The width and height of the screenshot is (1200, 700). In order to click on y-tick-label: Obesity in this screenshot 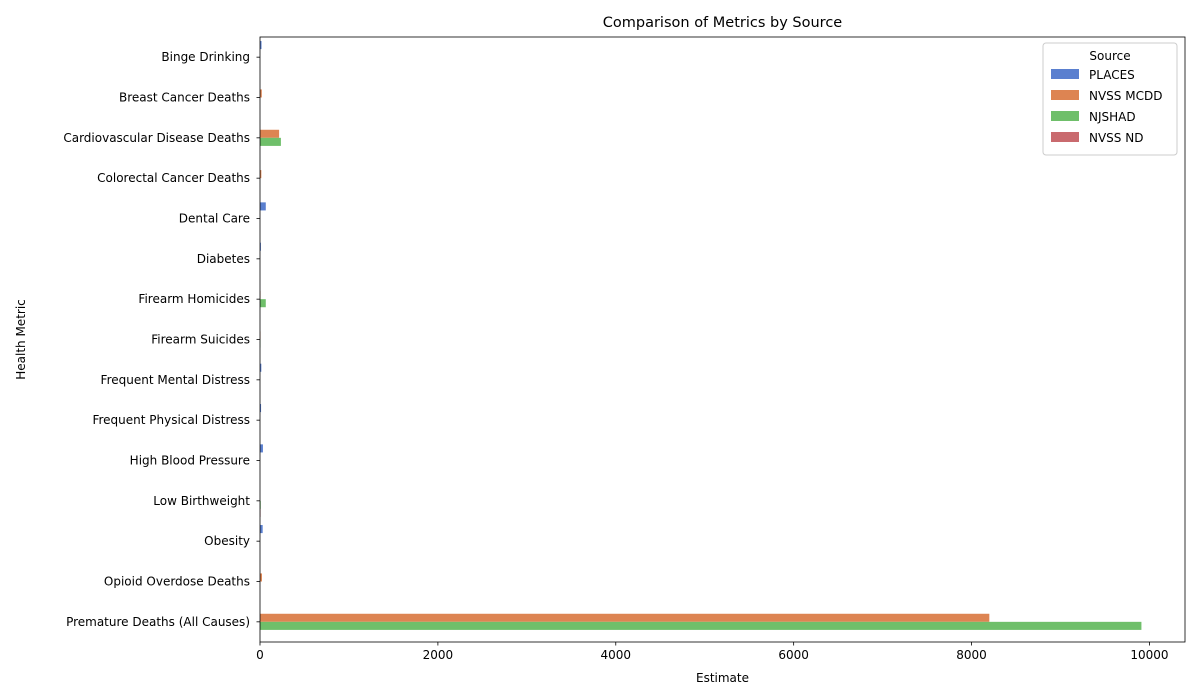, I will do `click(227, 541)`.